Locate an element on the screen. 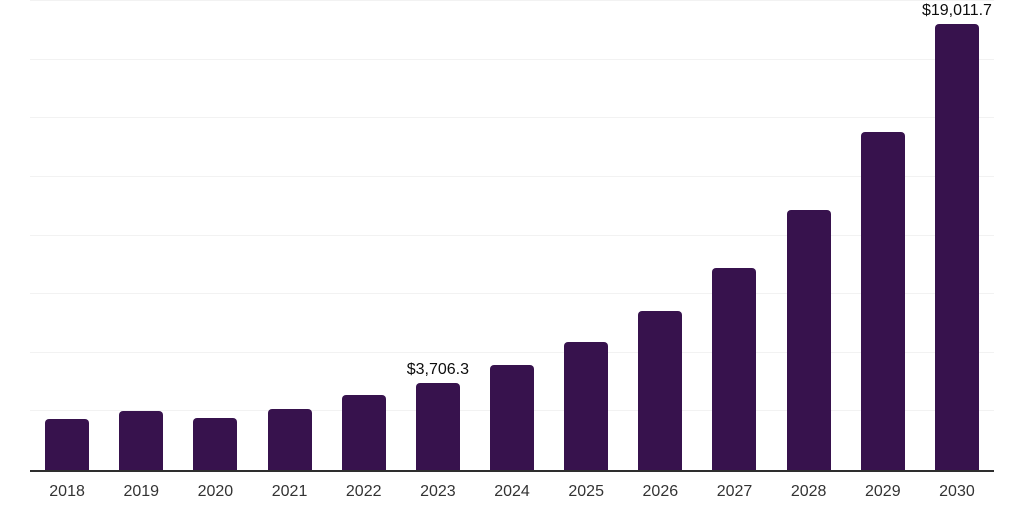 This screenshot has height=512, width=1024. x-tick-label-2027: 2027 is located at coordinates (734, 491).